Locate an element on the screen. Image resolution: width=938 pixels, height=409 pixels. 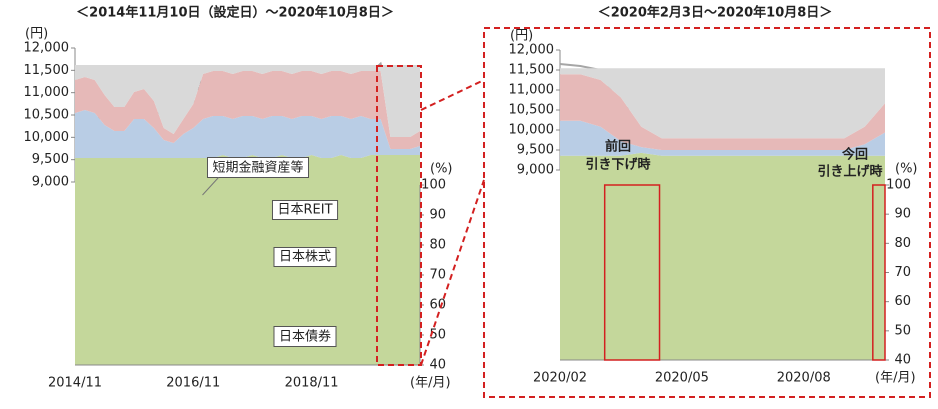
legend-label: 日本株式 is located at coordinates (305, 257).